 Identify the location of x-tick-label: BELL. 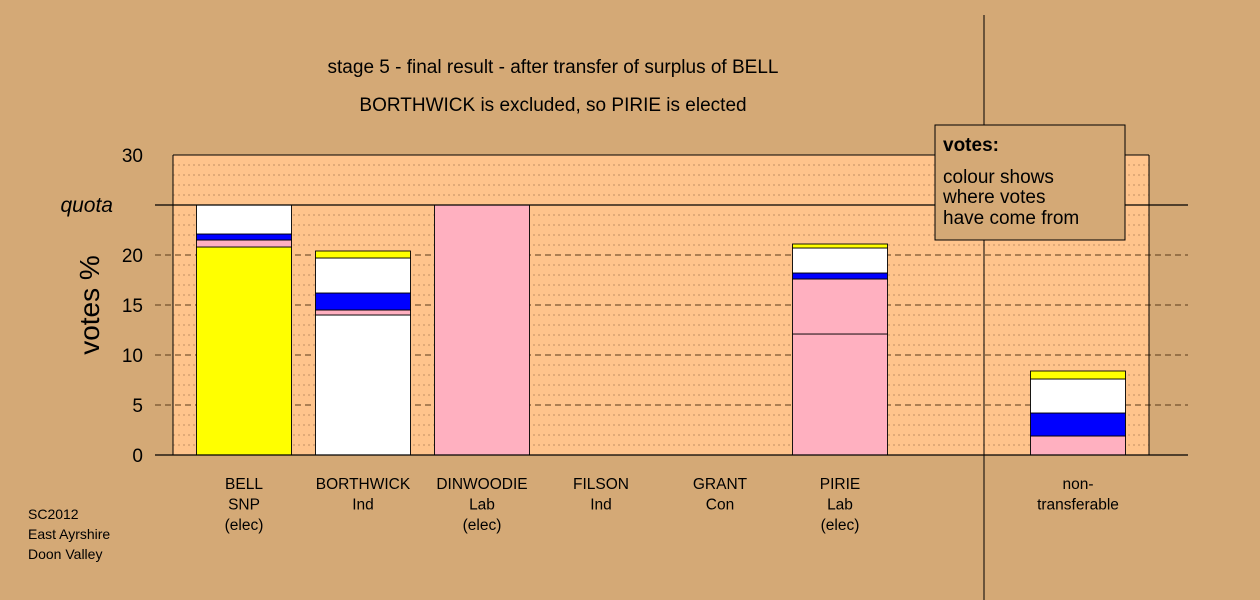
(244, 484).